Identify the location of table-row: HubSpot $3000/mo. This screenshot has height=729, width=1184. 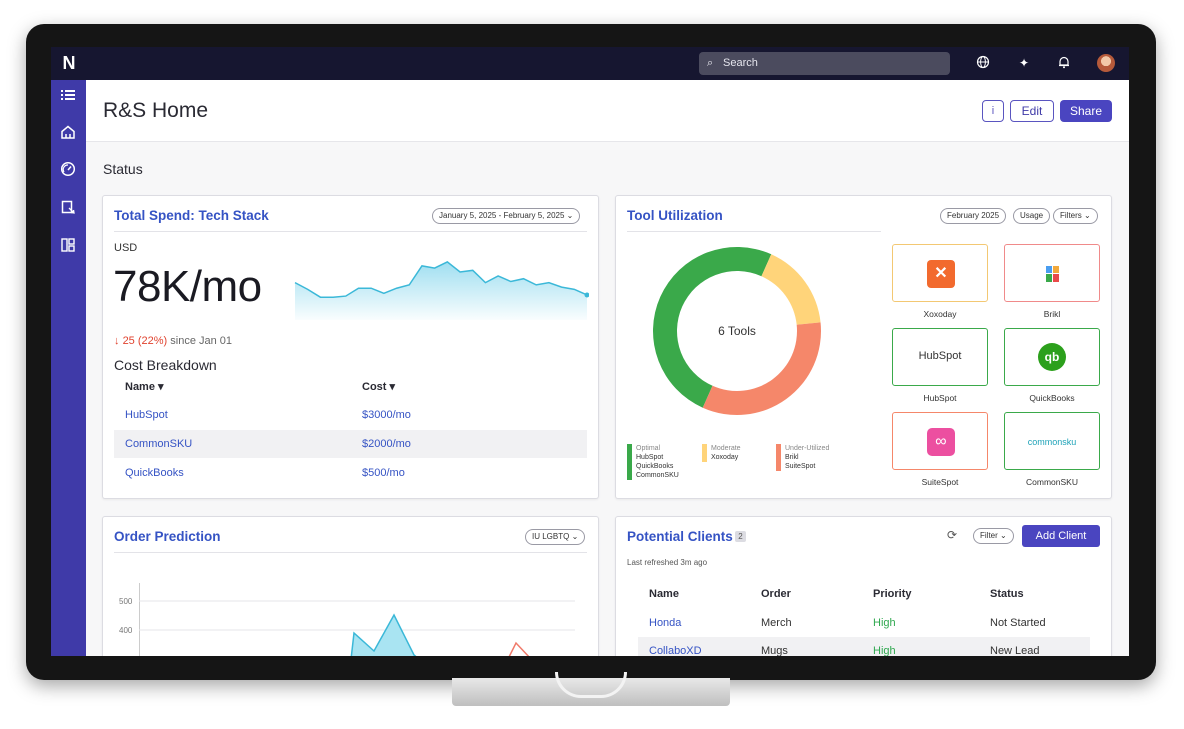
(350, 415).